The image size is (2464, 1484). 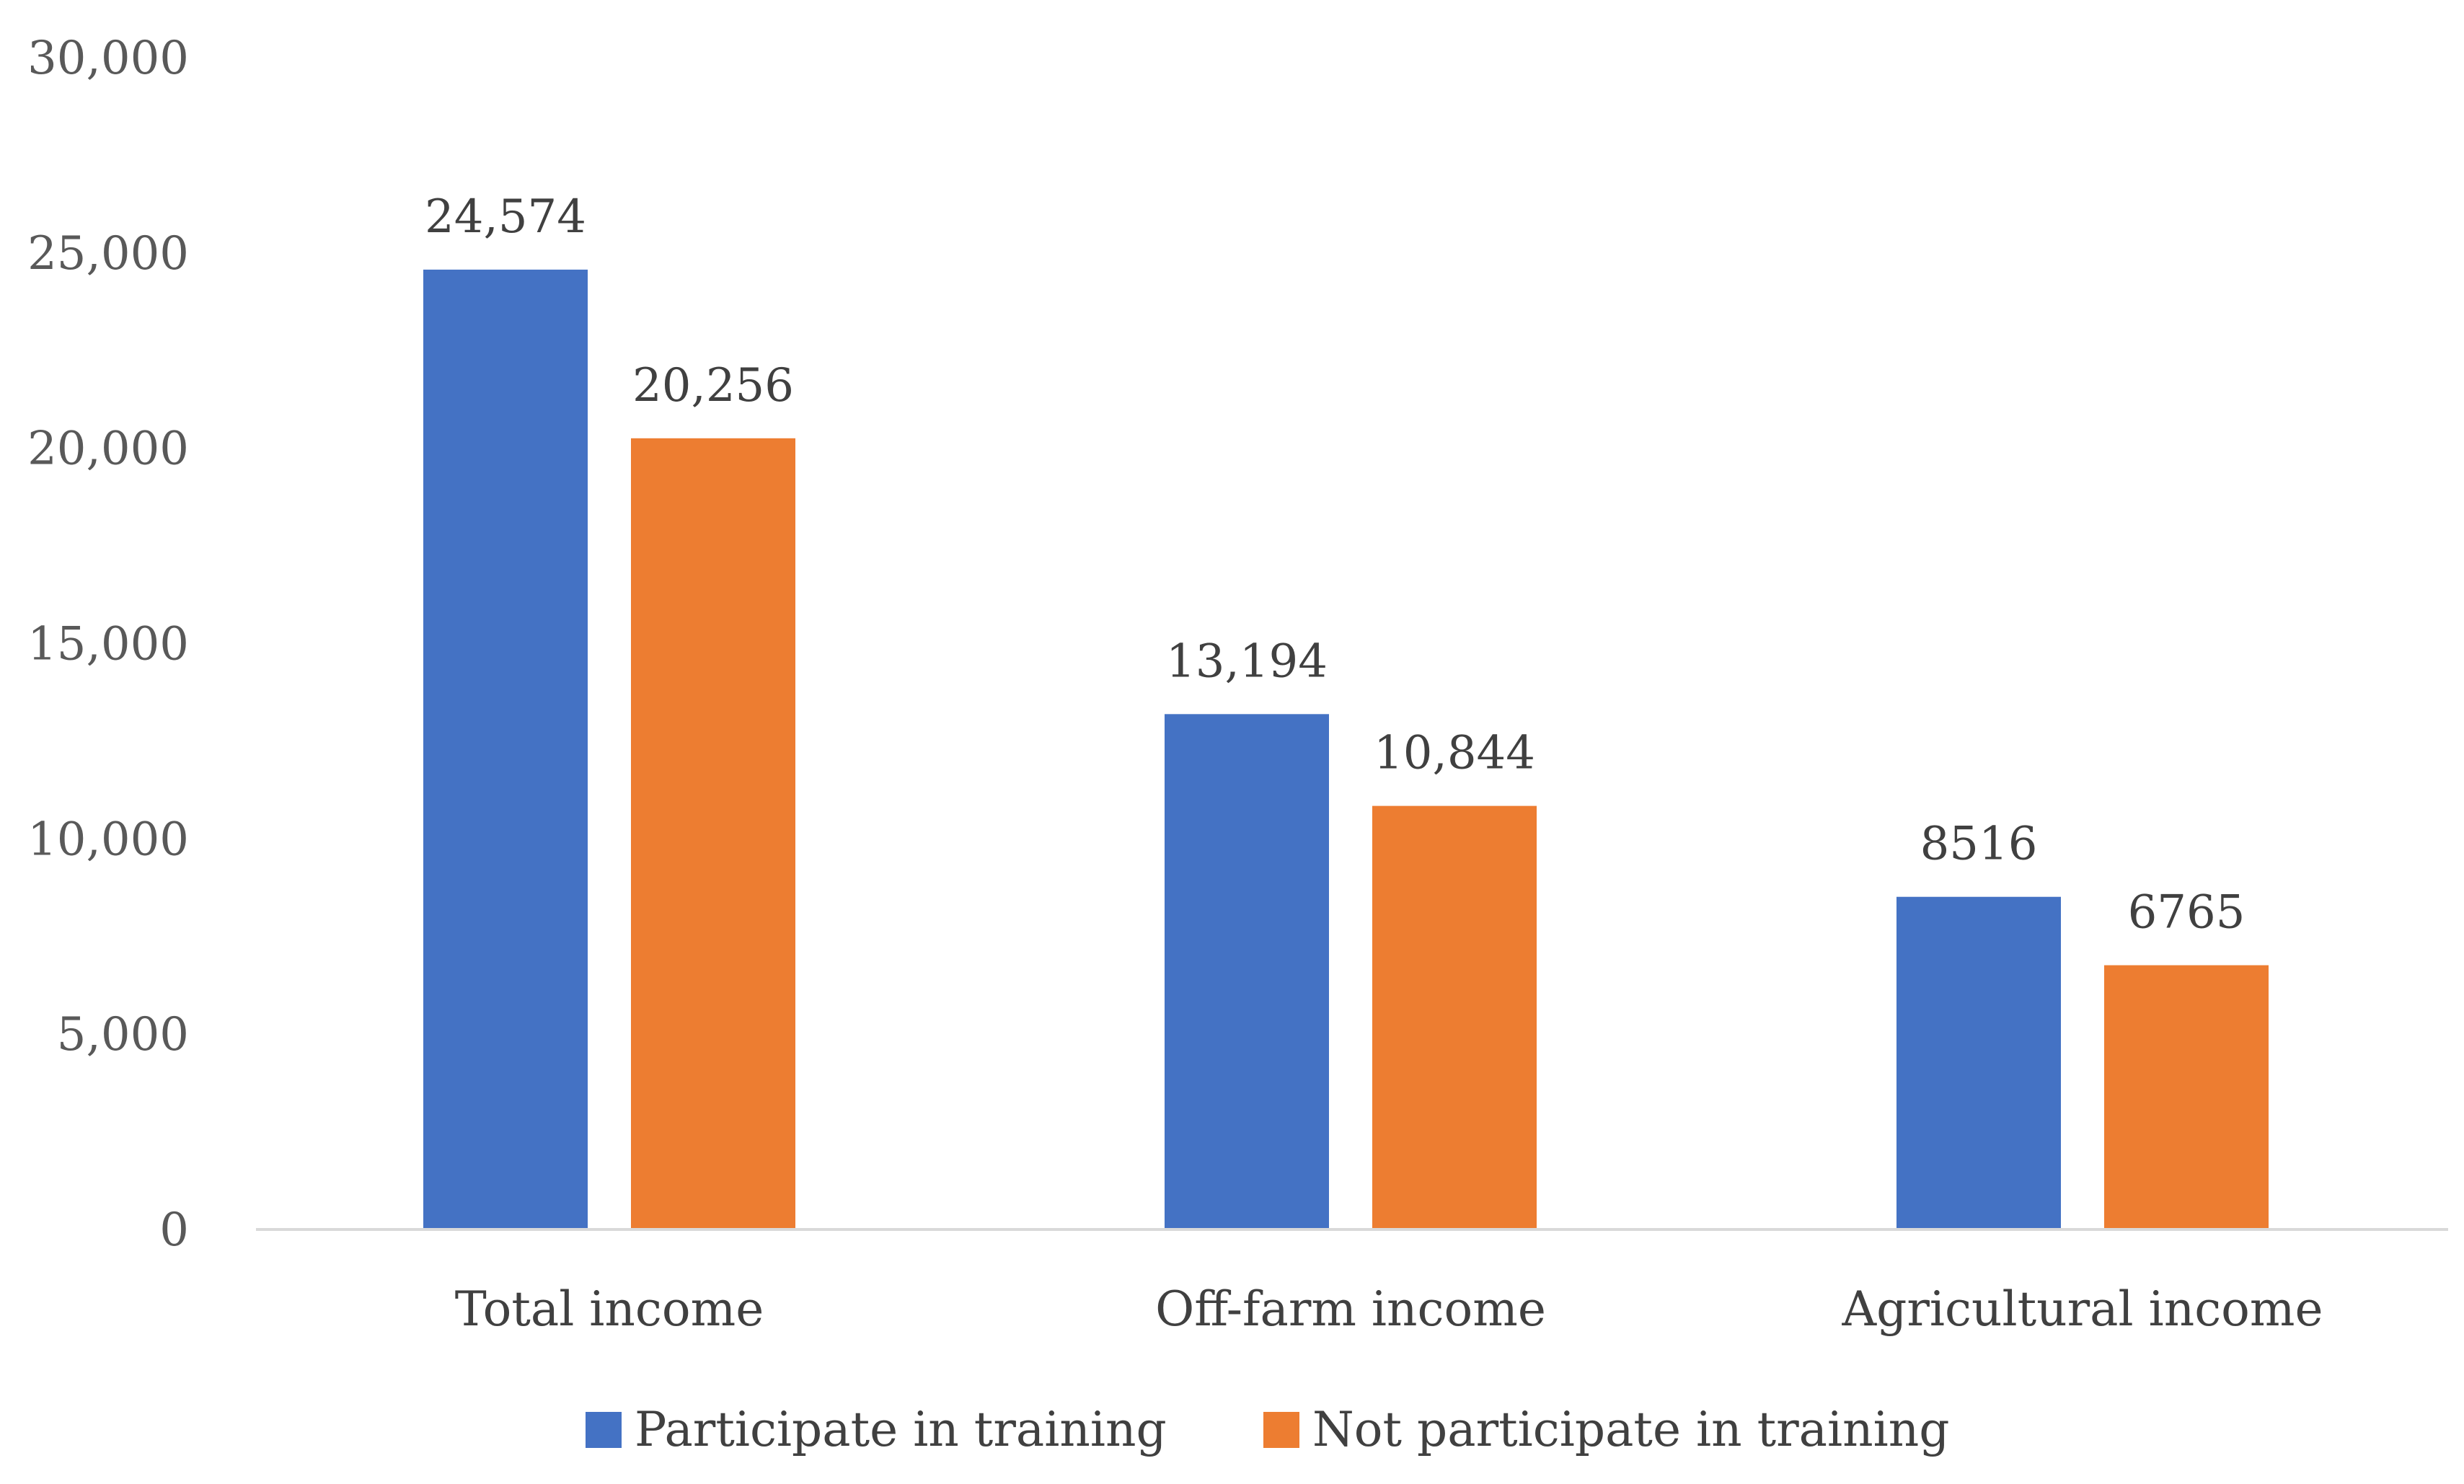 I want to click on data-label: 13,194, so click(x=1247, y=661).